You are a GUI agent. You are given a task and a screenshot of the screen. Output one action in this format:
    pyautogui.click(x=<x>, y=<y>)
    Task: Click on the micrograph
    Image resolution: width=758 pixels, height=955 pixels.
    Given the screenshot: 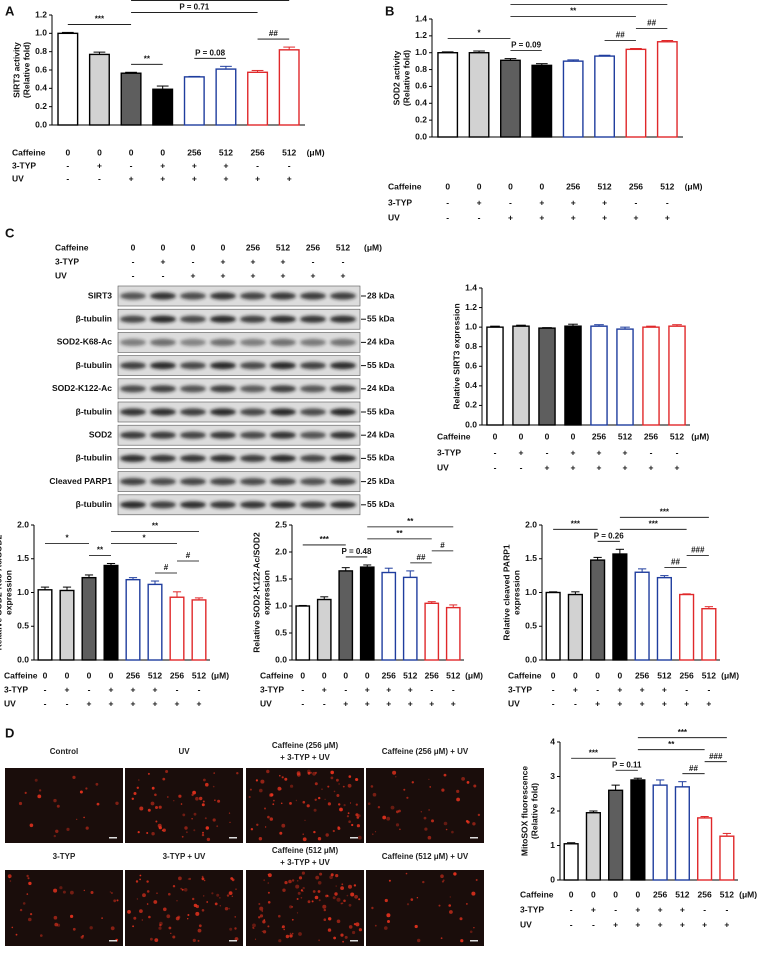 What is the action you would take?
    pyautogui.click(x=425, y=805)
    